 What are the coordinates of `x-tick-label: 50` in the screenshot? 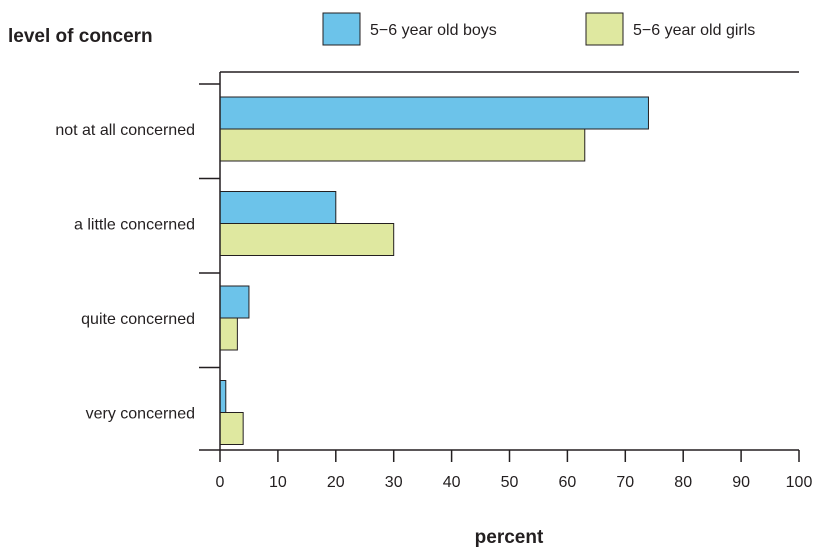 It's located at (510, 482).